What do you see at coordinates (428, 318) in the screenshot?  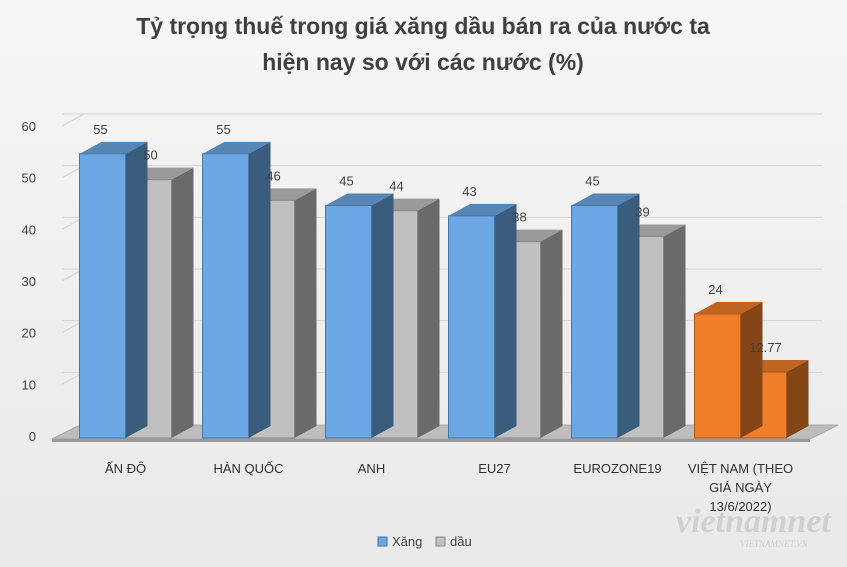 I see `bar-dầu-2-side` at bounding box center [428, 318].